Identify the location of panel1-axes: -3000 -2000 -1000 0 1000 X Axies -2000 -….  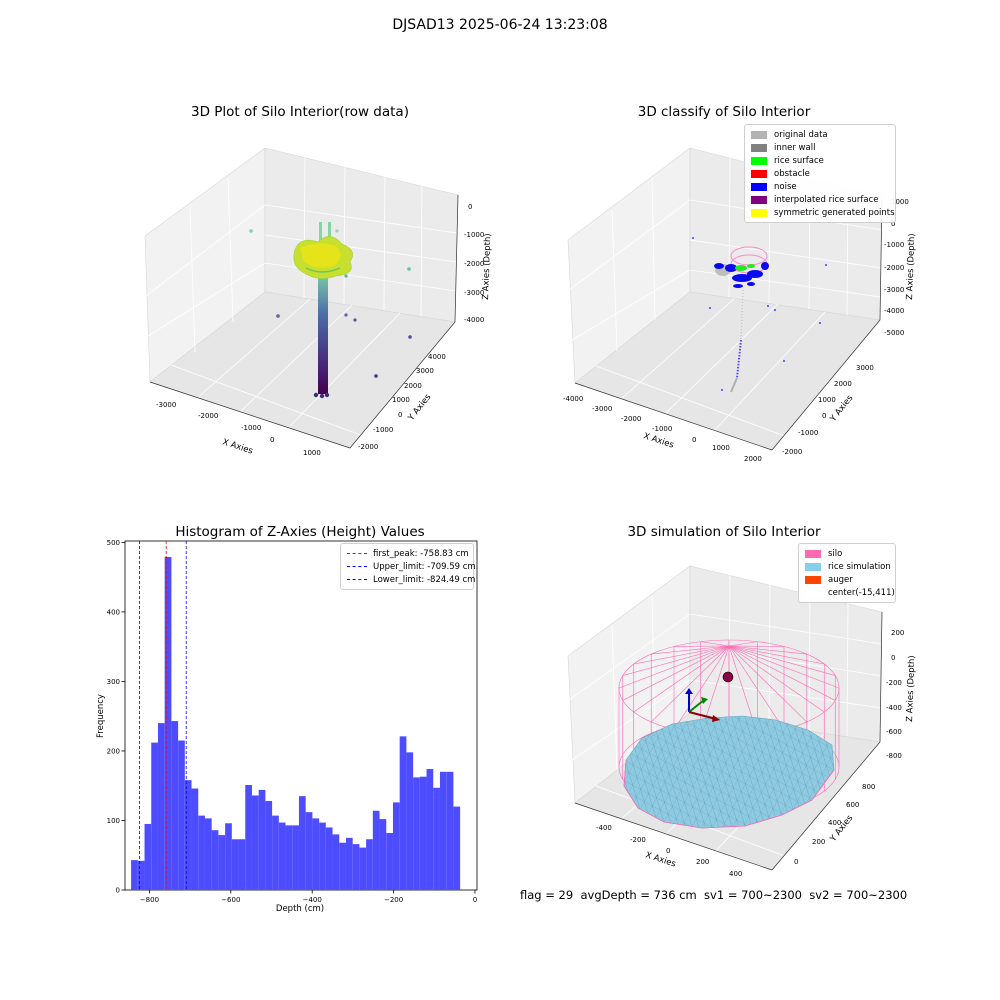
(318, 302).